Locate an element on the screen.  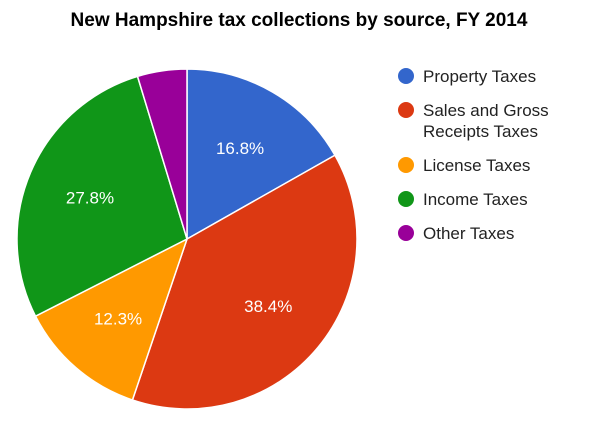
legend-item-license: License Taxes is located at coordinates (496, 165).